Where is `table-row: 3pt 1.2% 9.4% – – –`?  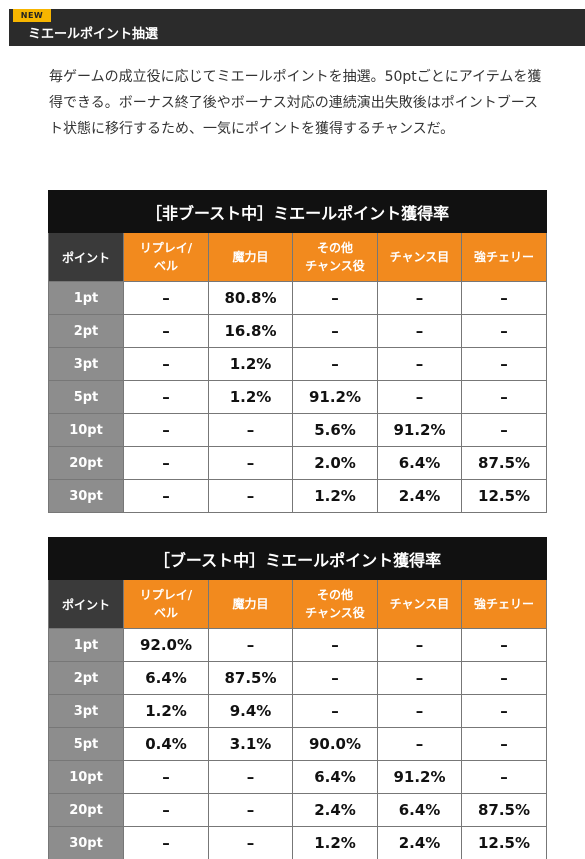
table-row: 3pt 1.2% 9.4% – – – is located at coordinates (298, 711).